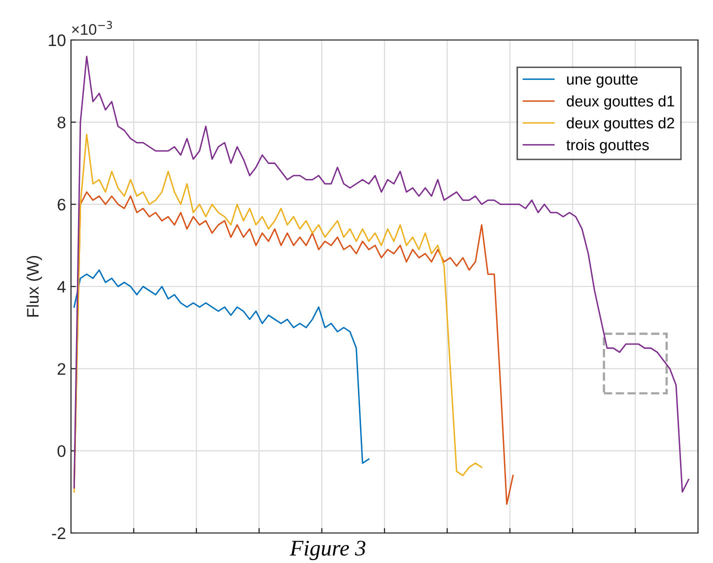 The width and height of the screenshot is (713, 563). What do you see at coordinates (34, 286) in the screenshot?
I see `y-axis-title: Flux (W)` at bounding box center [34, 286].